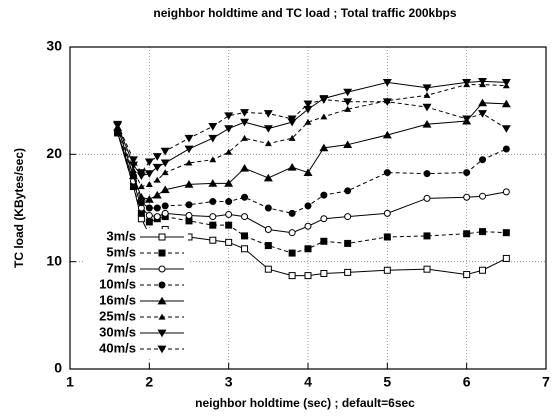 This screenshot has width=560, height=416. What do you see at coordinates (117, 347) in the screenshot?
I see `legend-label: 40m/s` at bounding box center [117, 347].